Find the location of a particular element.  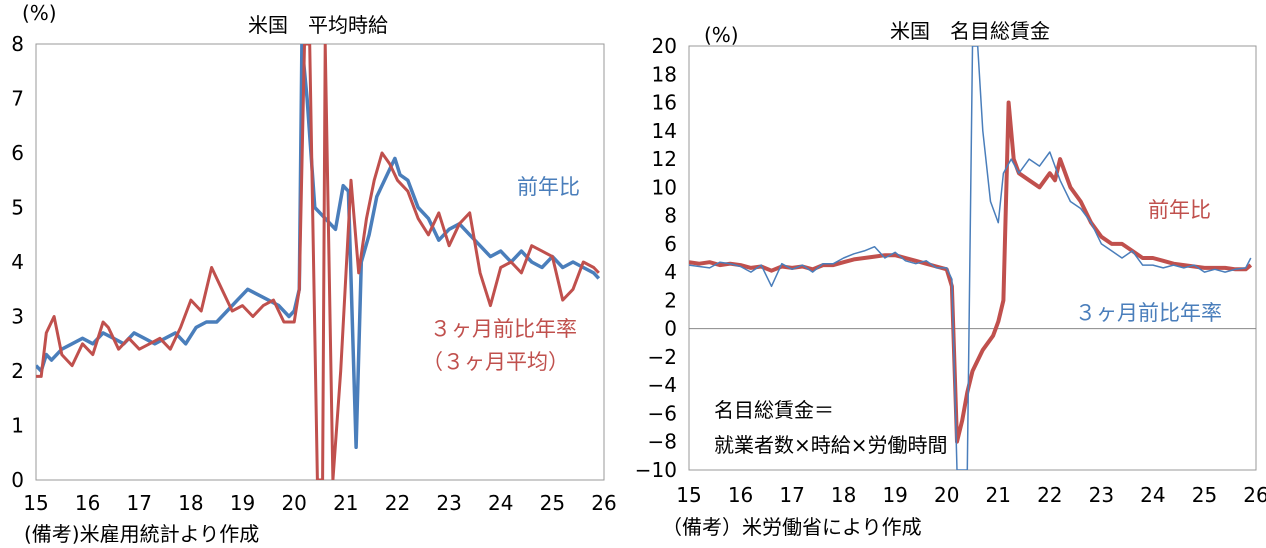

right-x-tick-label: 16 is located at coordinates (740, 495).